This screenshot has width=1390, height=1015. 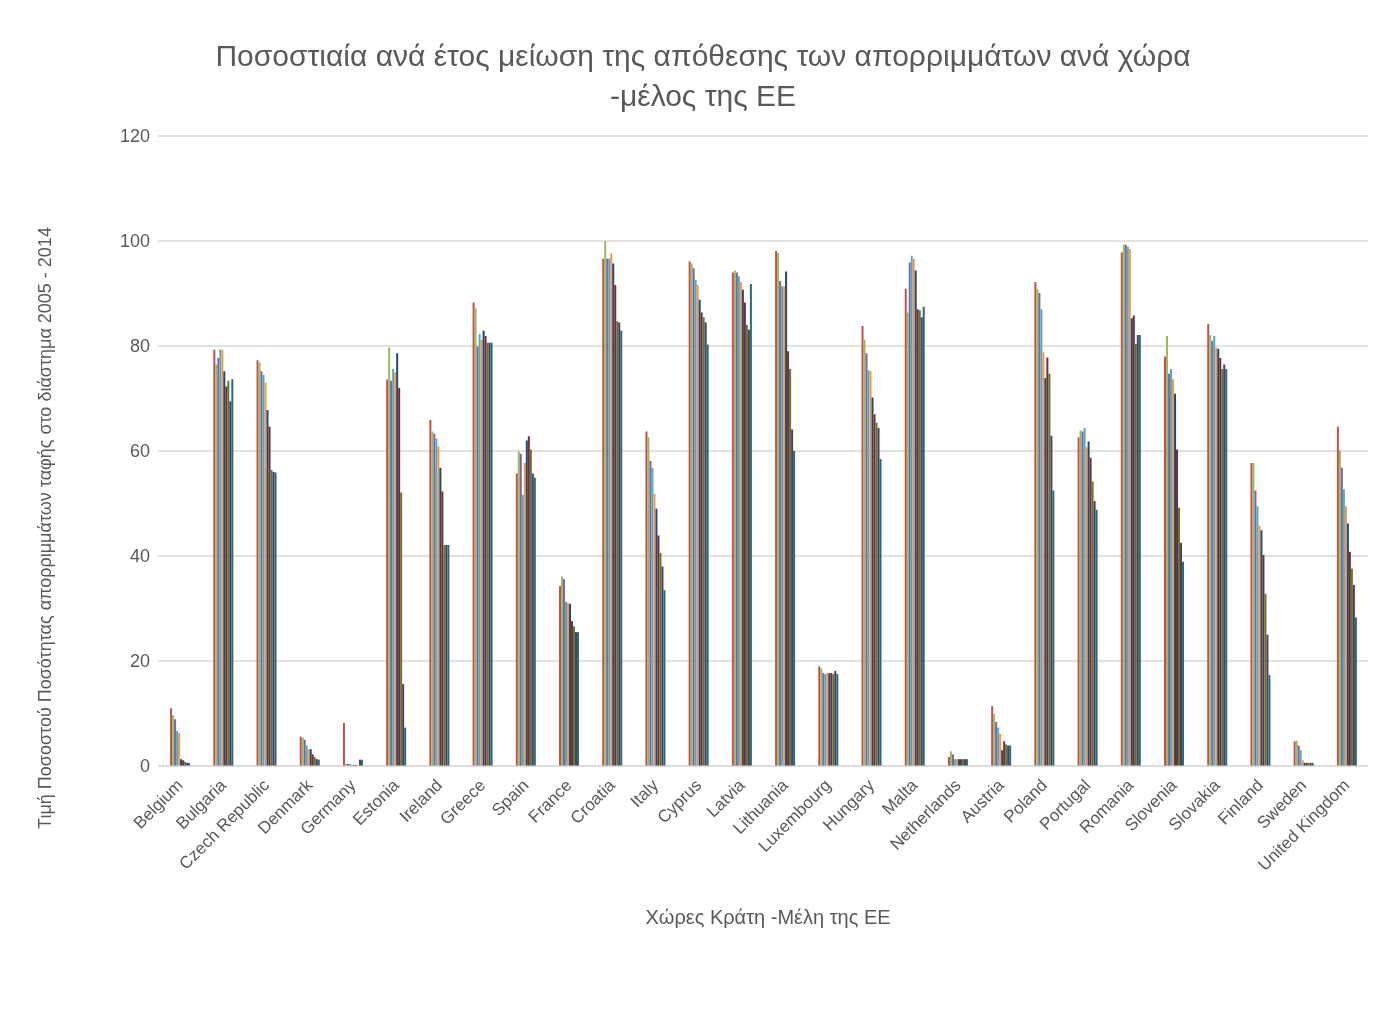 What do you see at coordinates (768, 917) in the screenshot?
I see `x-axis-title: Χώρες Κράτη -Μέλη της ΕΕ` at bounding box center [768, 917].